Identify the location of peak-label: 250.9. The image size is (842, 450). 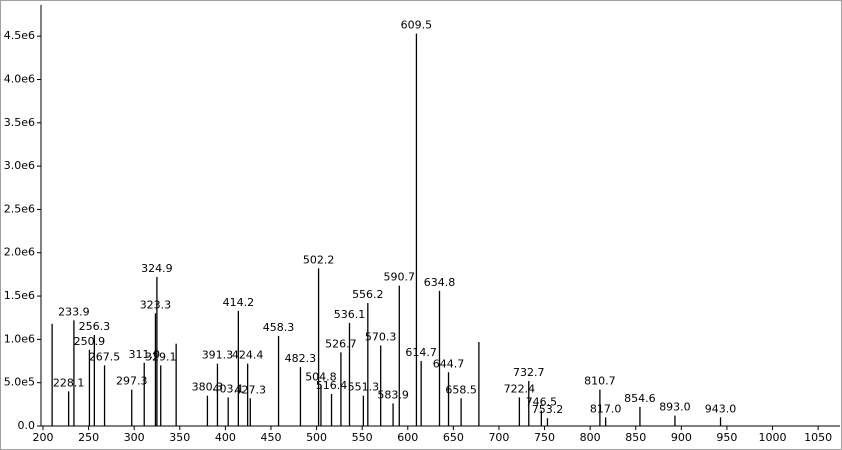
(90, 341).